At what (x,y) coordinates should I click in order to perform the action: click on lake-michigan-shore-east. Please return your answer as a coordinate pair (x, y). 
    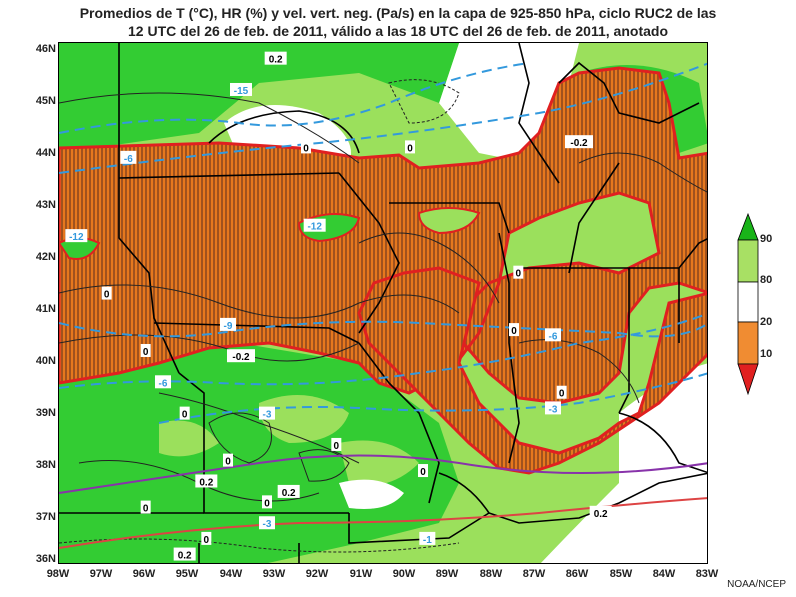
    Looking at the image, I should click on (594, 218).